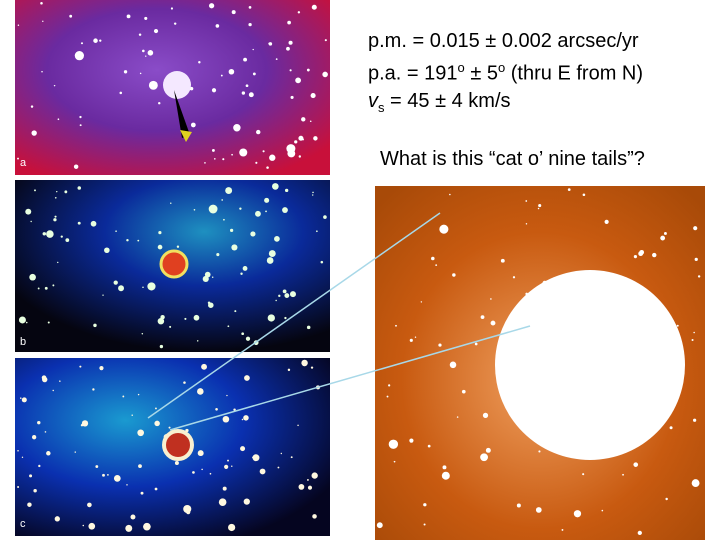 This screenshot has width=720, height=540. I want to click on text-line: vs = 45 ± 4 km/s, so click(439, 102).